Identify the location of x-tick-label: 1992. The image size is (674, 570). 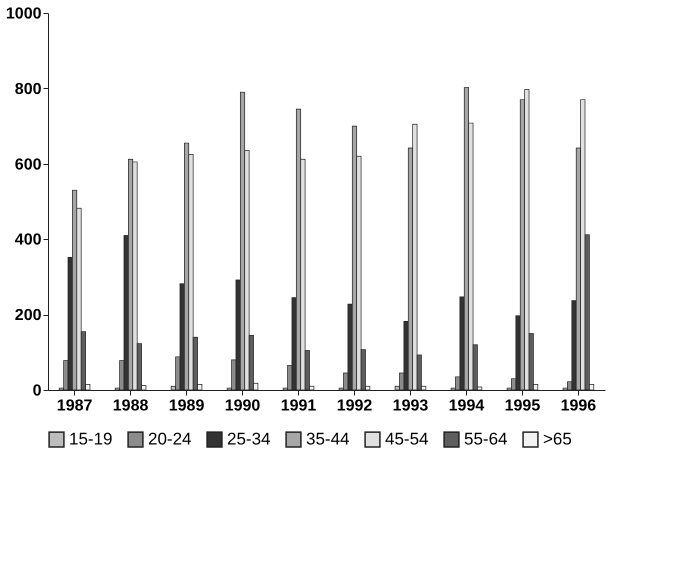
(354, 406).